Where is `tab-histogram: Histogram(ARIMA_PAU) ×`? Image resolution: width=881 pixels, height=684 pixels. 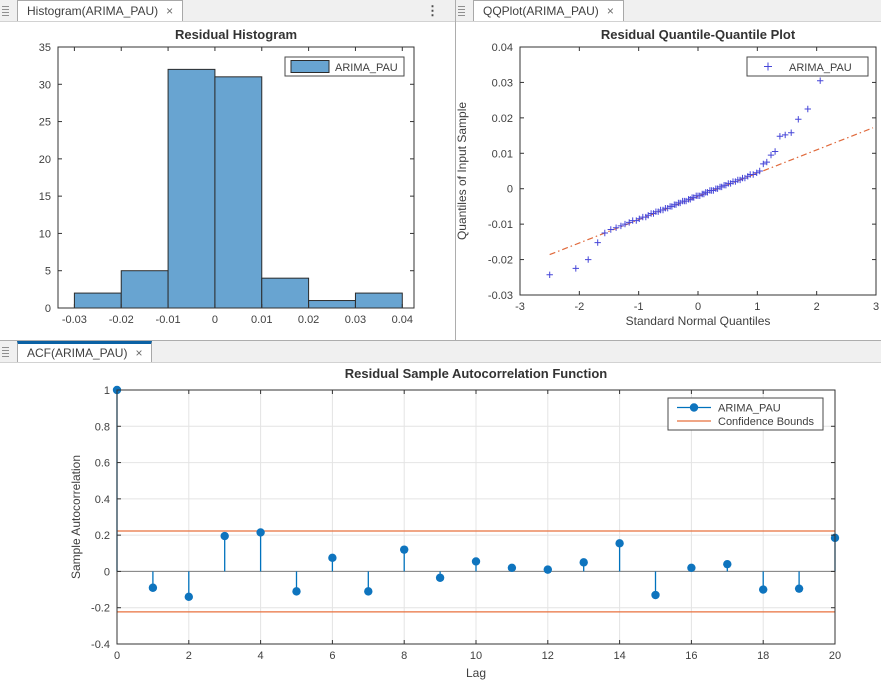 tab-histogram: Histogram(ARIMA_PAU) × is located at coordinates (100, 10).